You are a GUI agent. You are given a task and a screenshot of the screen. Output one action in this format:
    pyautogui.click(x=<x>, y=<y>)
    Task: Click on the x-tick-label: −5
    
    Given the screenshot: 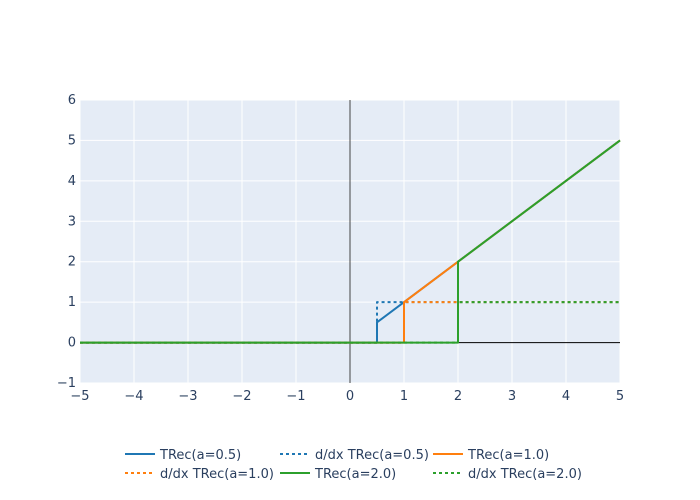 What is the action you would take?
    pyautogui.click(x=79, y=396)
    